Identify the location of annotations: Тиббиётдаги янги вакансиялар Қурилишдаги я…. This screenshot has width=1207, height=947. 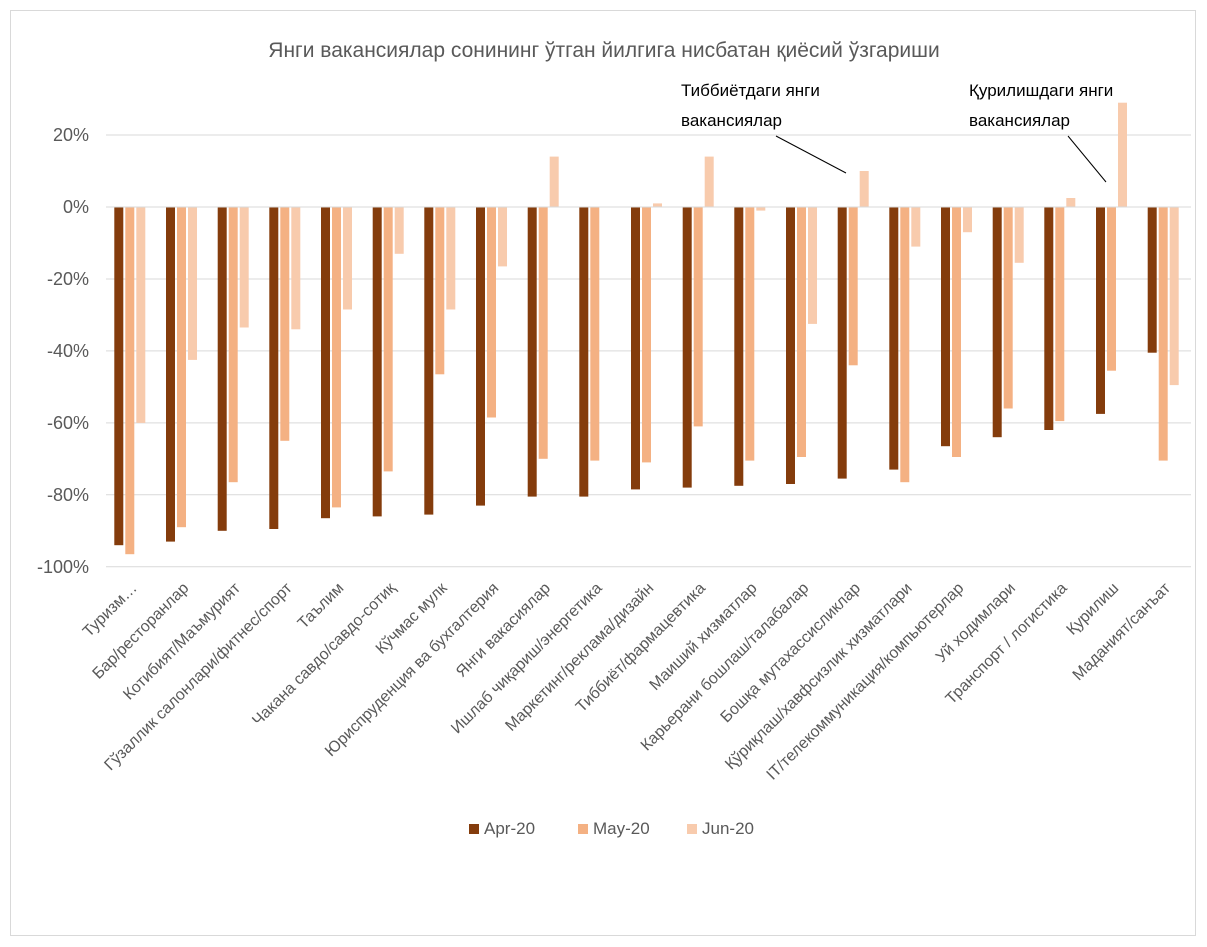
(897, 132).